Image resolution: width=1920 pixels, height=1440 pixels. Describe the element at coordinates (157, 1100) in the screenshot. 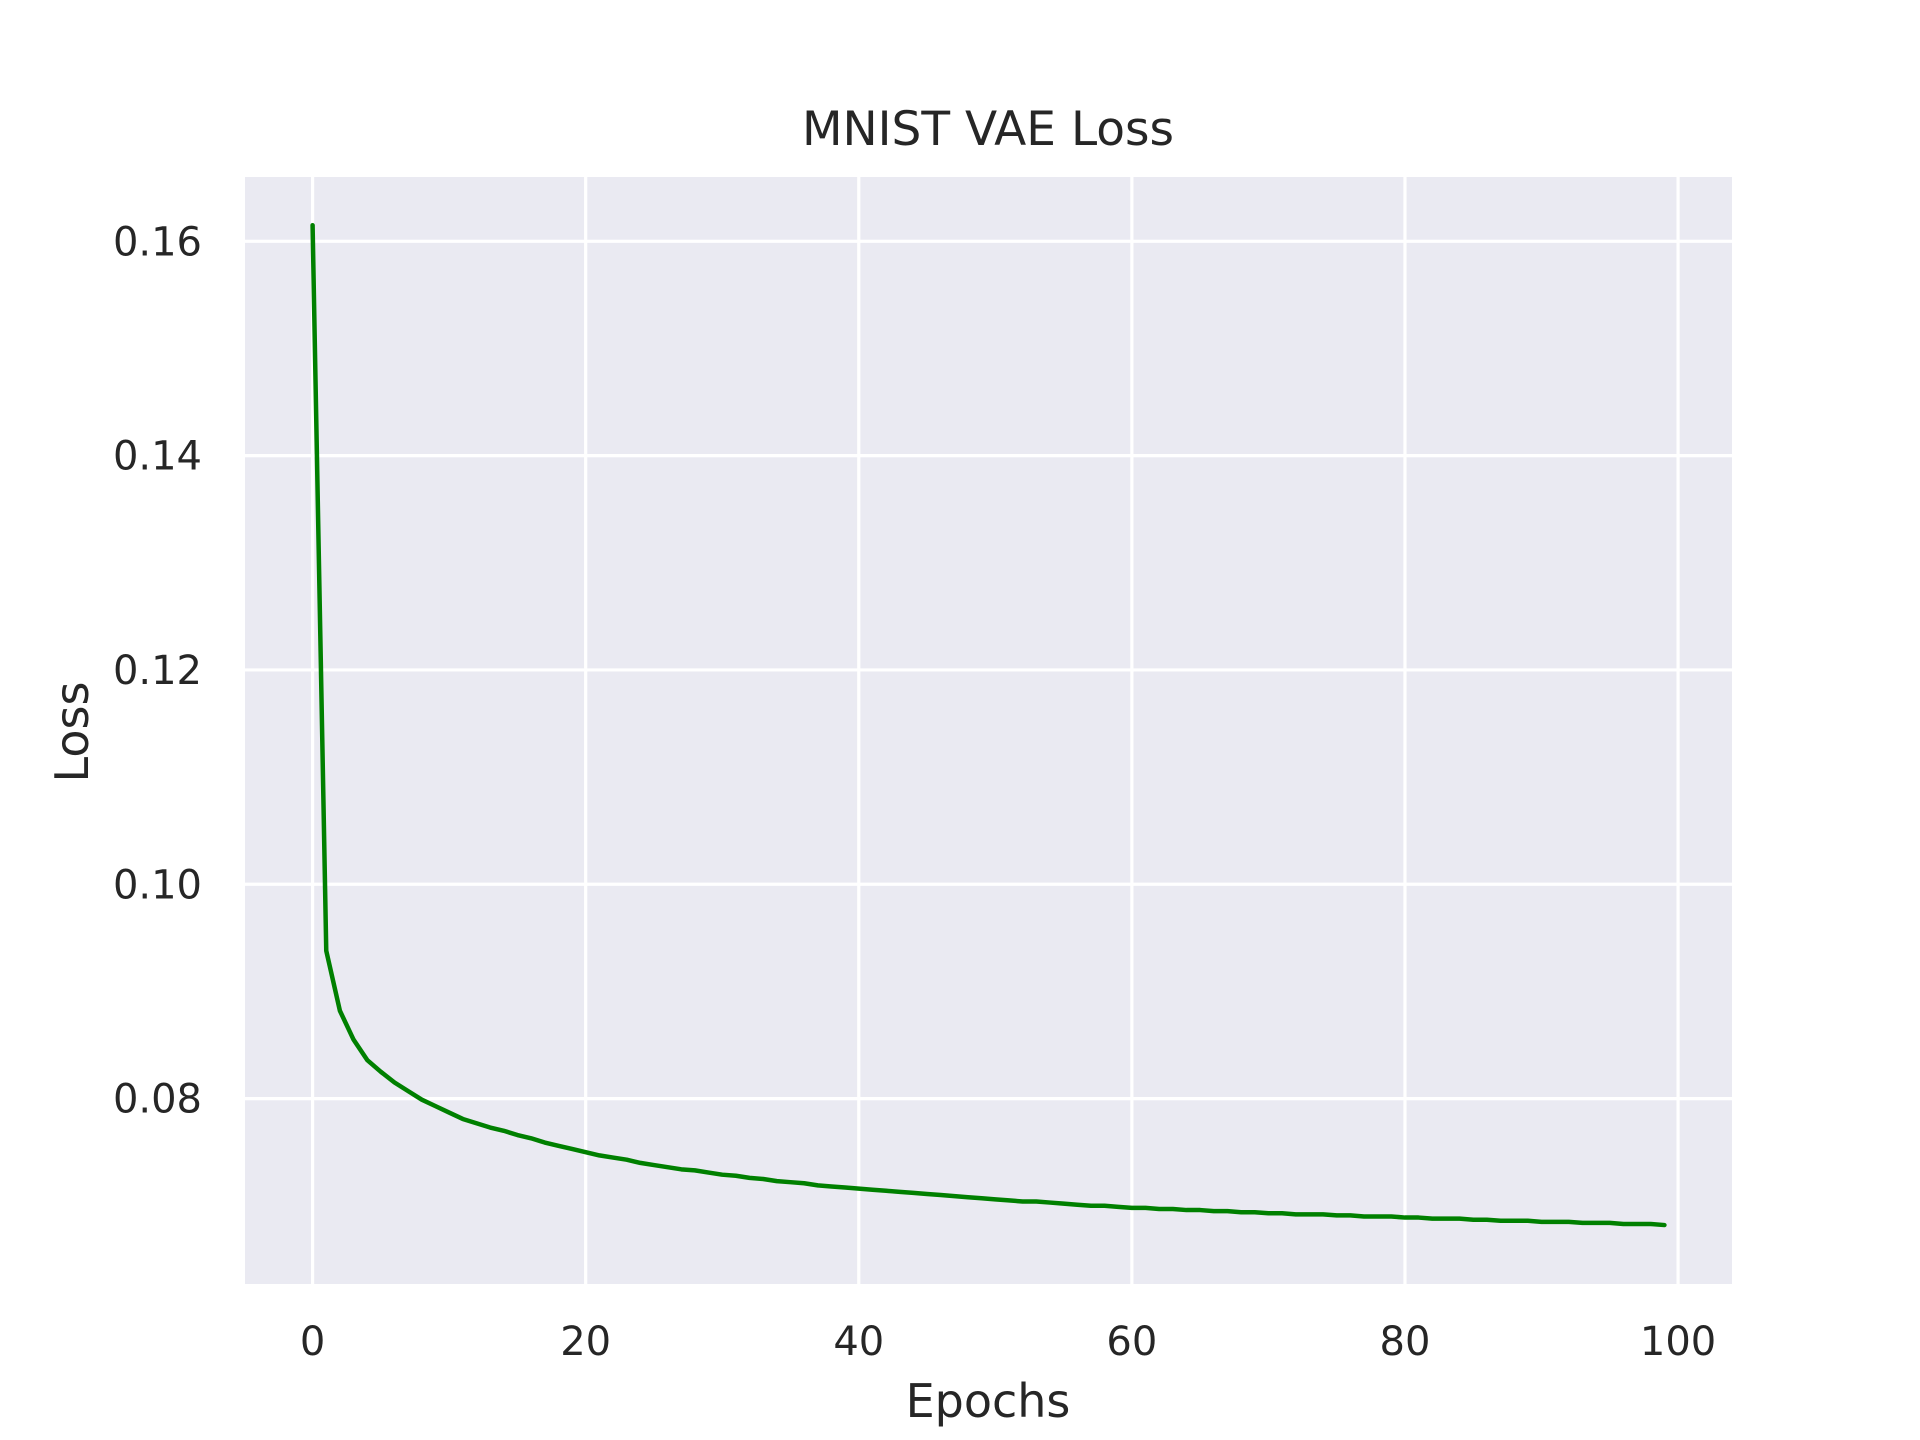

I see `y-tick-label: 0.08` at that location.